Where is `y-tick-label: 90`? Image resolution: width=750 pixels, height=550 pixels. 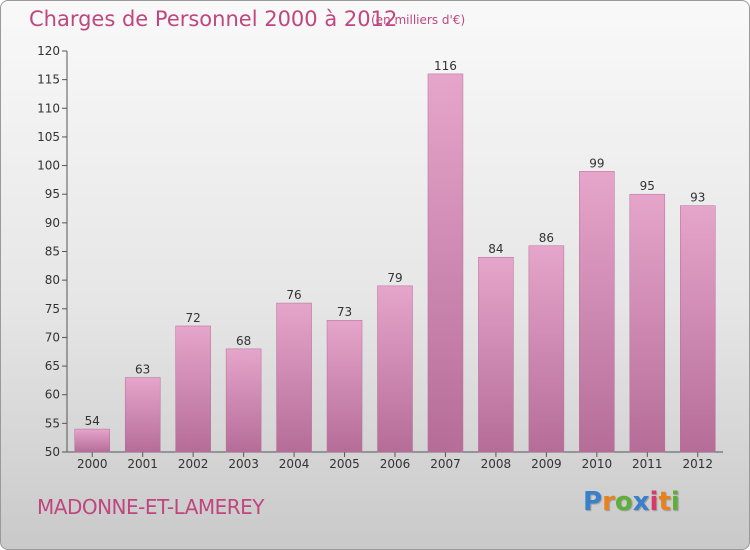 y-tick-label: 90 is located at coordinates (52, 223).